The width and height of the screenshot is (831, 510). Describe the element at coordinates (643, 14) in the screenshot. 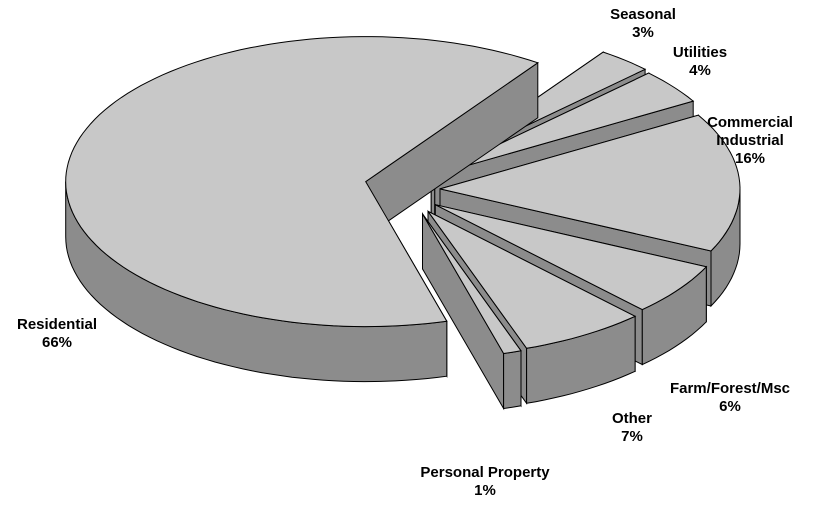

I see `category-label: Seasonal` at that location.